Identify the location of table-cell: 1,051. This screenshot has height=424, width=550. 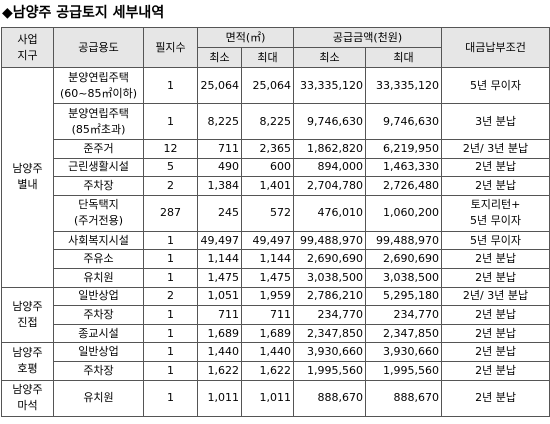
(219, 296).